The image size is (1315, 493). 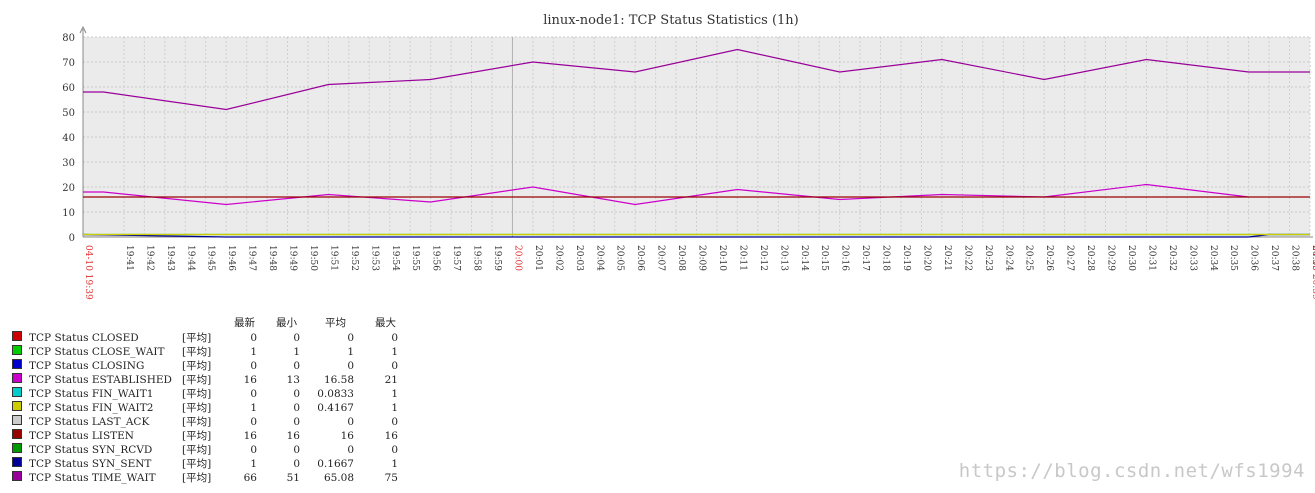 What do you see at coordinates (252, 258) in the screenshot?
I see `x-tick-label: 19:47` at bounding box center [252, 258].